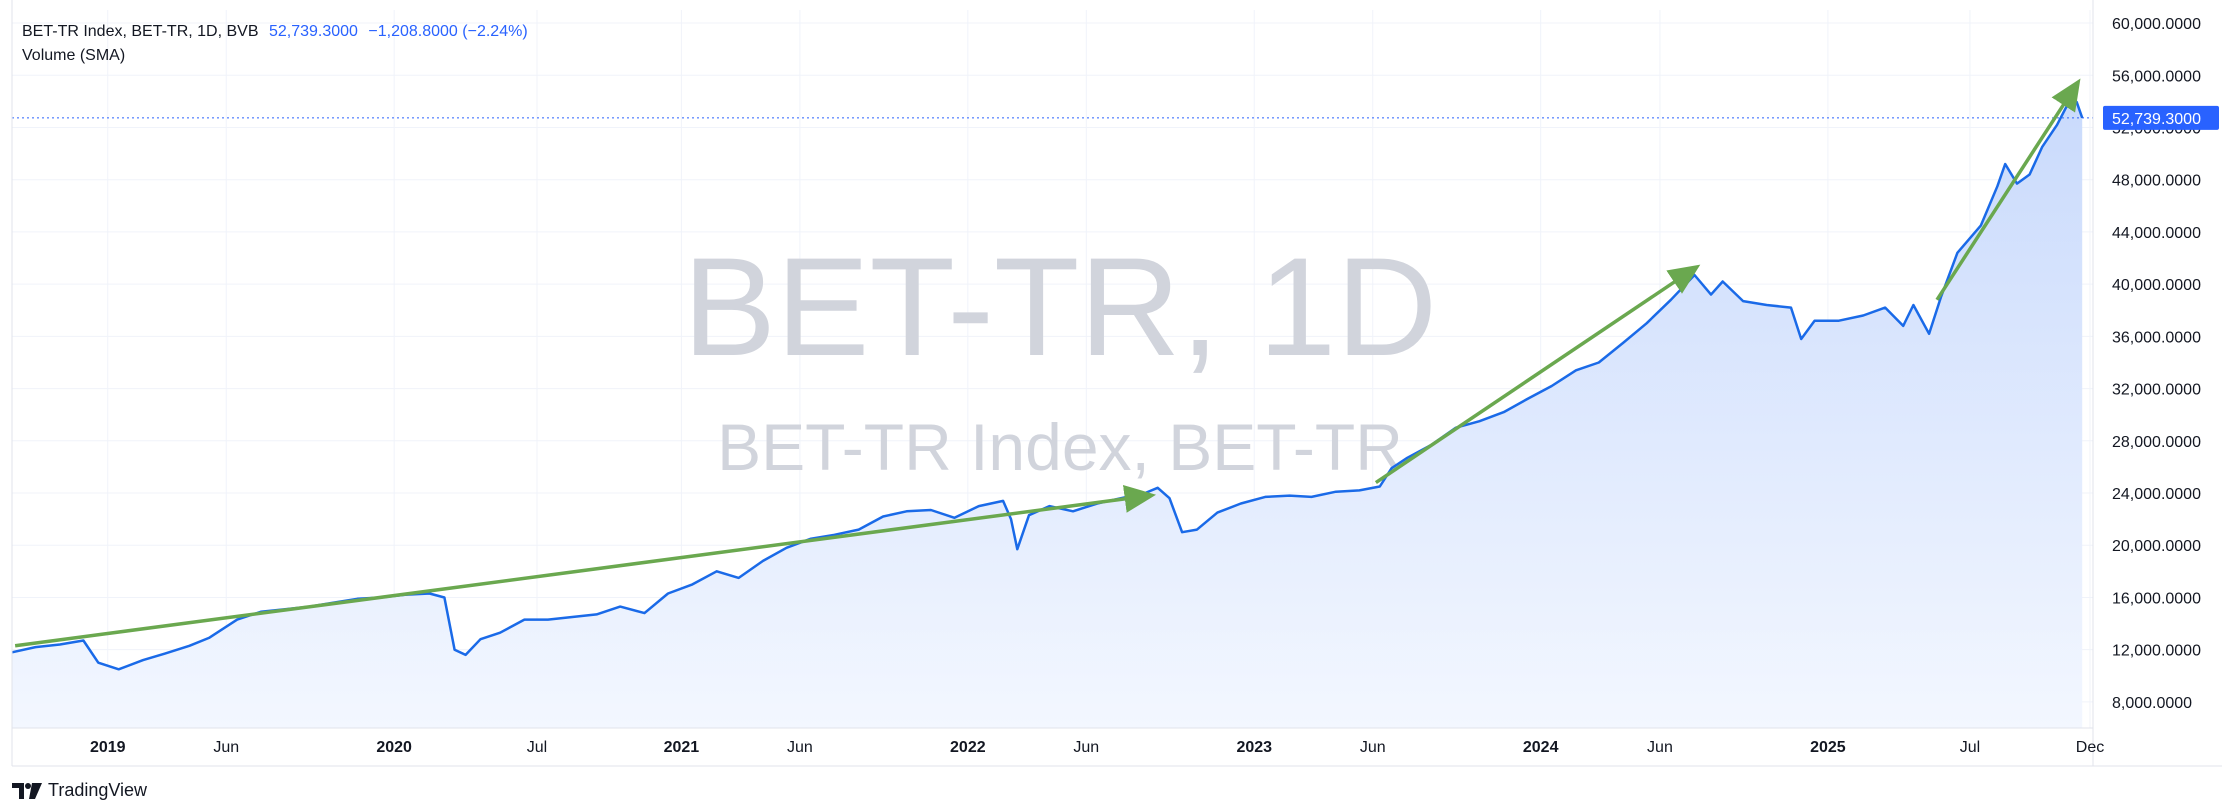 The height and width of the screenshot is (810, 2234). Describe the element at coordinates (140, 31) in the screenshot. I see `symbol-title: BET-TR Index, BET-TR, 1D, BVB` at that location.